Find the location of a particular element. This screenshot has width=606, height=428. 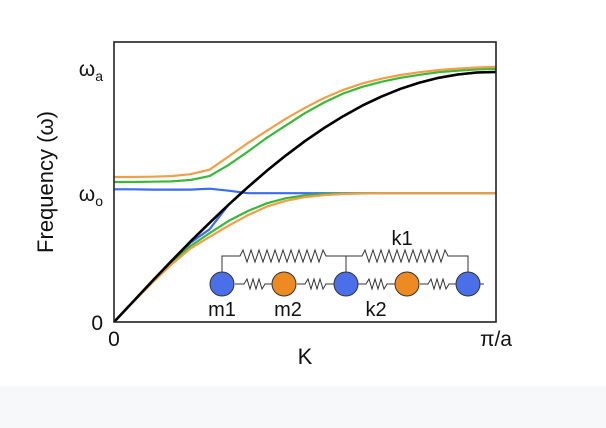

x-axis-label: K is located at coordinates (305, 356).